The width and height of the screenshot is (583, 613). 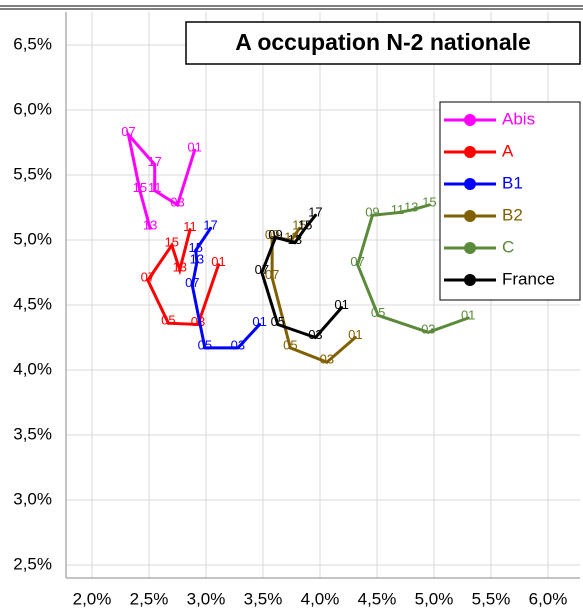 What do you see at coordinates (92, 598) in the screenshot?
I see `x-tick-label: 2,0%` at bounding box center [92, 598].